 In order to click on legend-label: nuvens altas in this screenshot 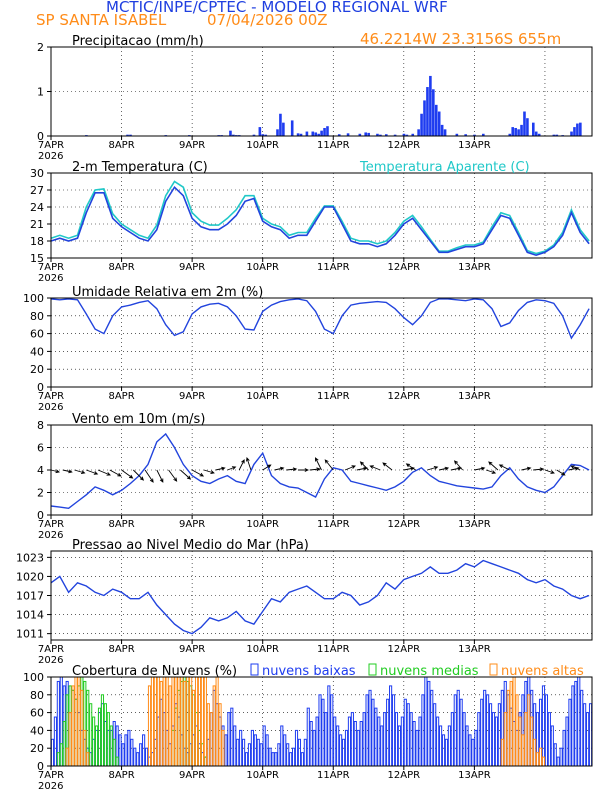, I will do `click(542, 671)`.